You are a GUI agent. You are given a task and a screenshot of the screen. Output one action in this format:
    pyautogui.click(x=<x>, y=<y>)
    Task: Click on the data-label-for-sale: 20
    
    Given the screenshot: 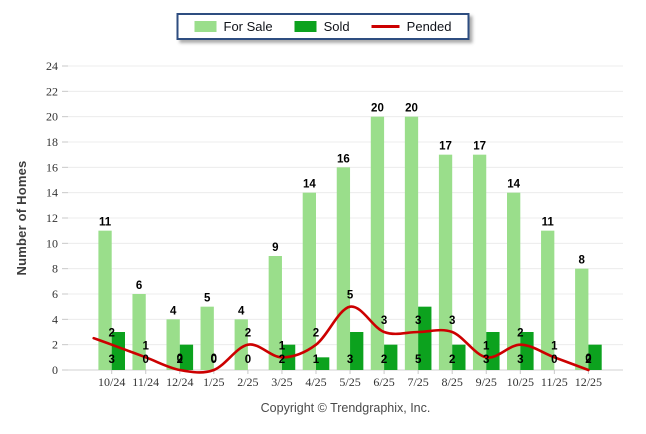 What is the action you would take?
    pyautogui.click(x=411, y=109)
    